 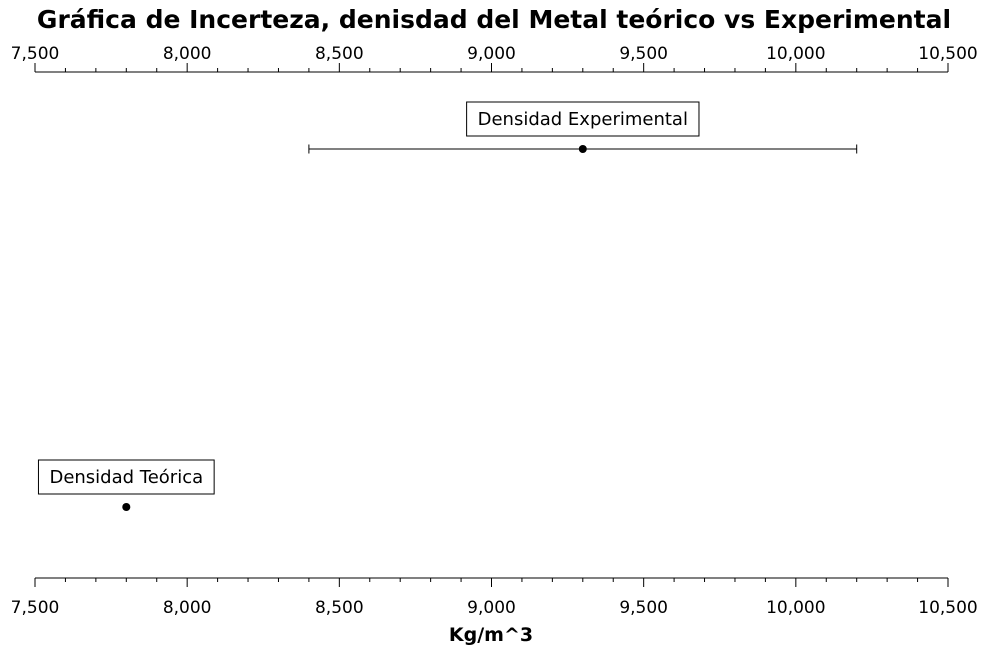 I want to click on bottom-x-tick-label: 10,000, so click(x=795, y=608).